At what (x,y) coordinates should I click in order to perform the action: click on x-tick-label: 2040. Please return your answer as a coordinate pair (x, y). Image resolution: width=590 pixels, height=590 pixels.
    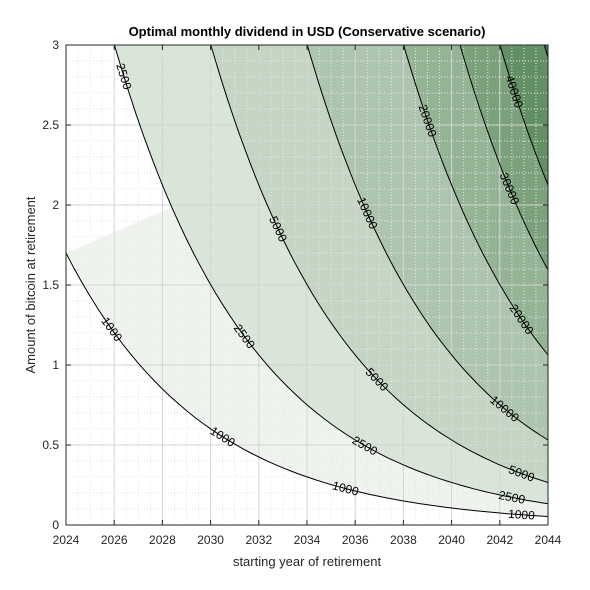
    Looking at the image, I should click on (451, 540).